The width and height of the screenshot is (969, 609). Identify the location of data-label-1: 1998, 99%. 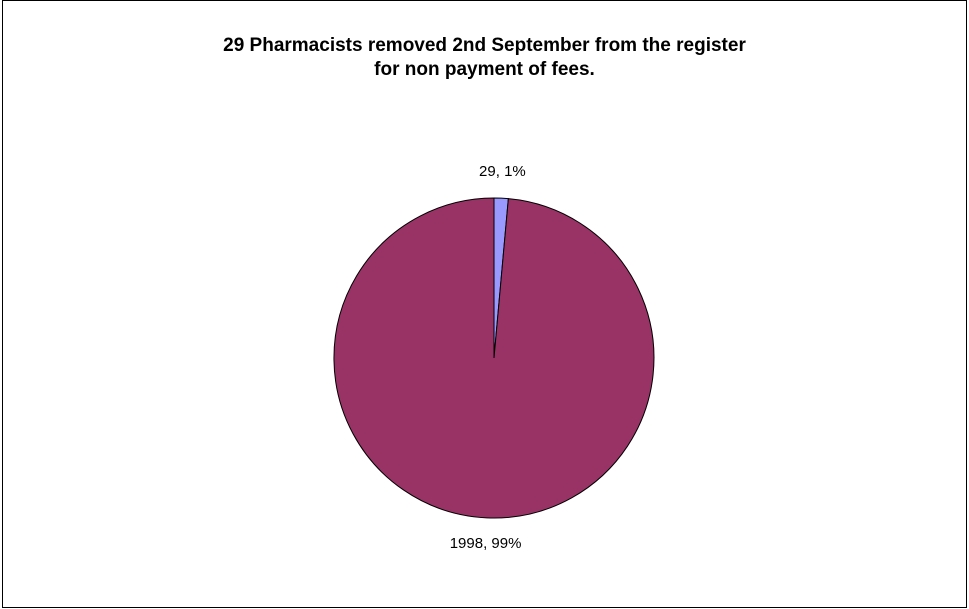
(486, 543).